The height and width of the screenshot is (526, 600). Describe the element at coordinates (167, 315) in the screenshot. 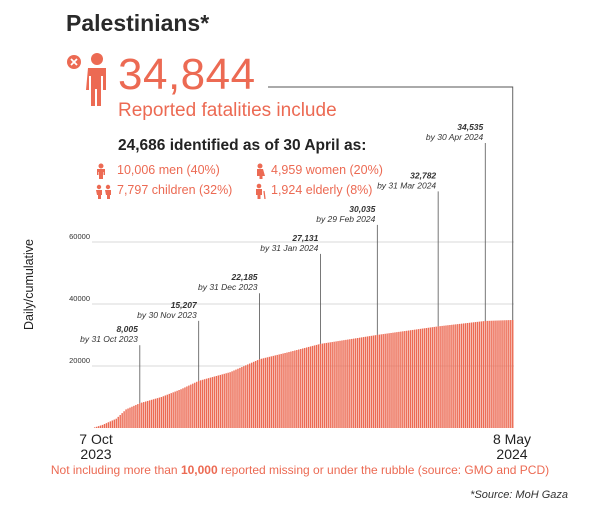

I see `annotation-date: by 30 Nov 2023` at that location.